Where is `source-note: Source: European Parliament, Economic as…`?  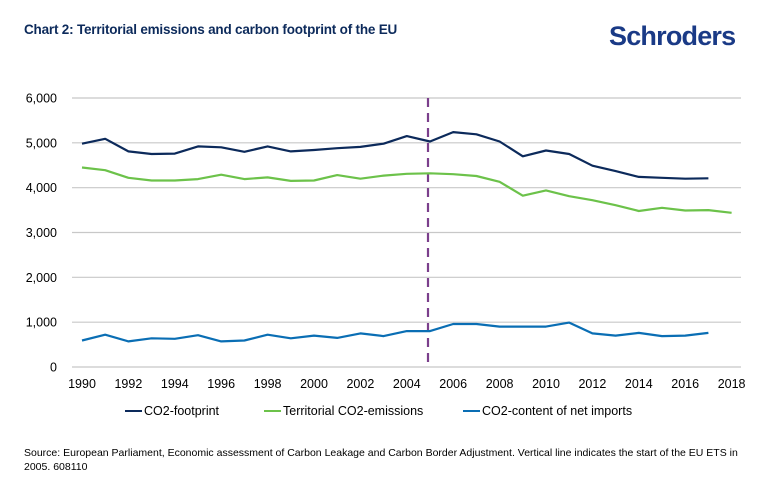 source-note: Source: European Parliament, Economic as… is located at coordinates (381, 460).